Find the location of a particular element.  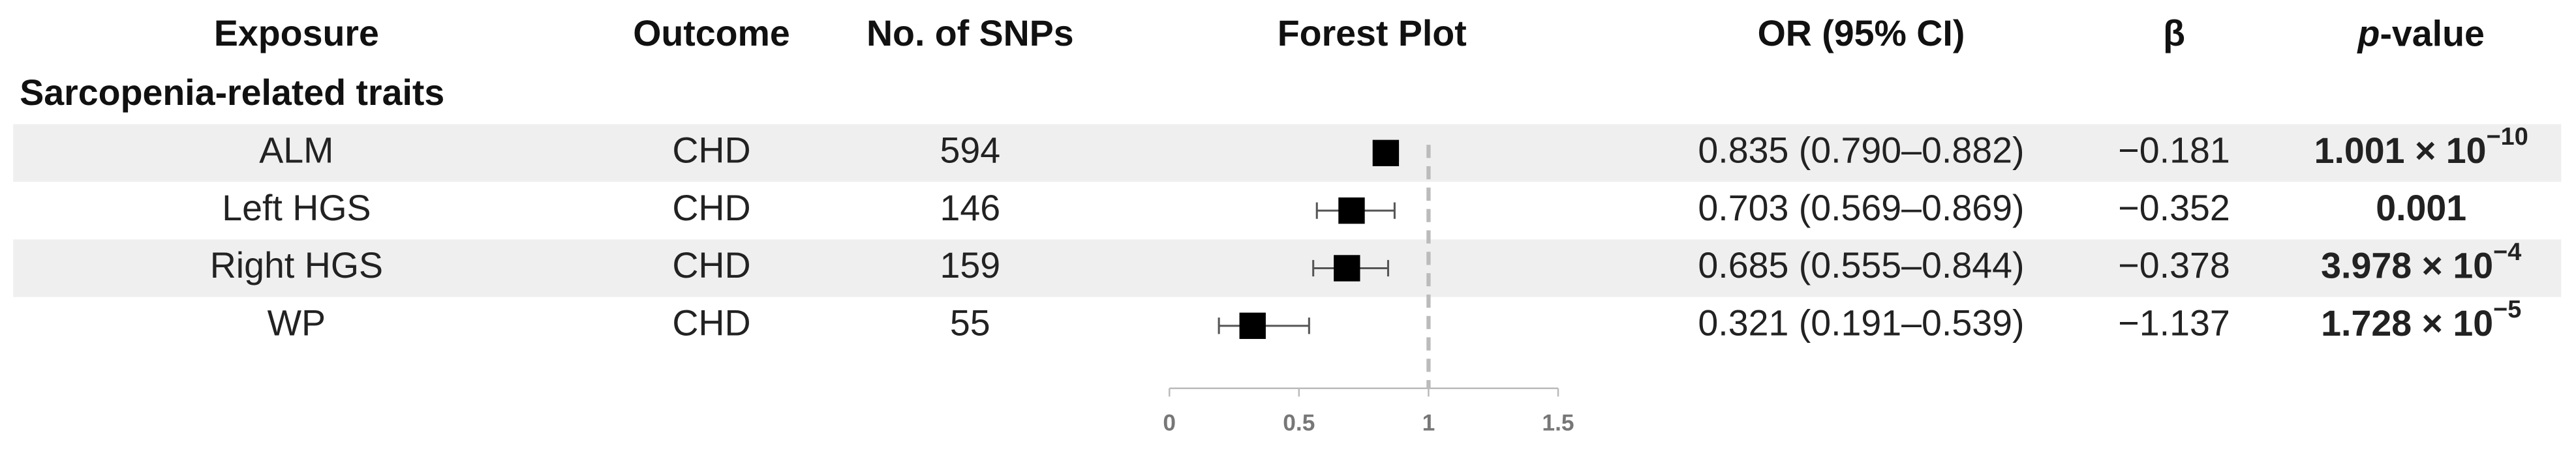

section-label: Sarcopenia-related traits is located at coordinates (232, 92).